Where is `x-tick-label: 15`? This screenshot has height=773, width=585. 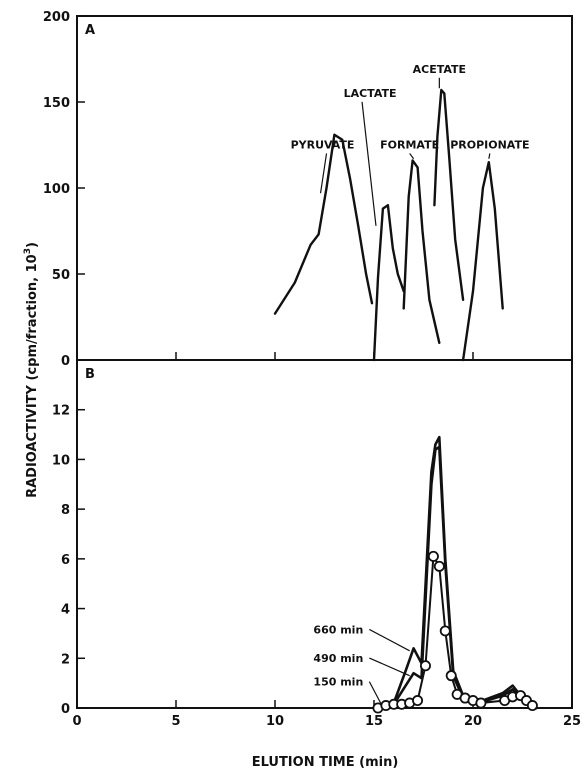
x-tick-label: 15 is located at coordinates (374, 721).